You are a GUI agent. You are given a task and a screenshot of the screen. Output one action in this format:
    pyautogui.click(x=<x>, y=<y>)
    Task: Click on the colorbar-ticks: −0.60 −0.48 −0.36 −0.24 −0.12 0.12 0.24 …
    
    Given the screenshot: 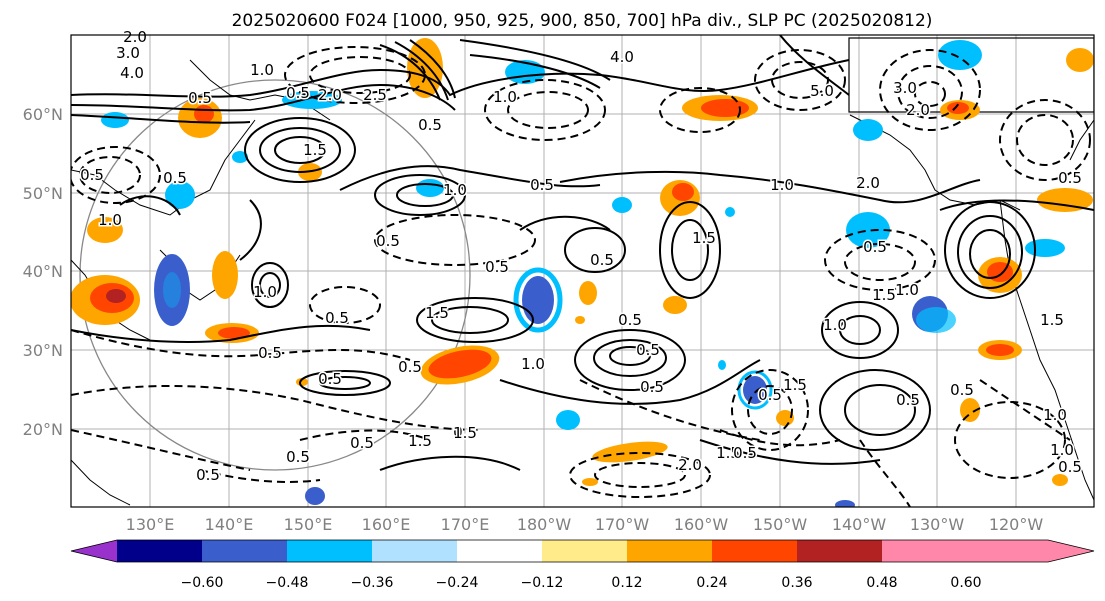 What is the action you would take?
    pyautogui.click(x=581, y=583)
    